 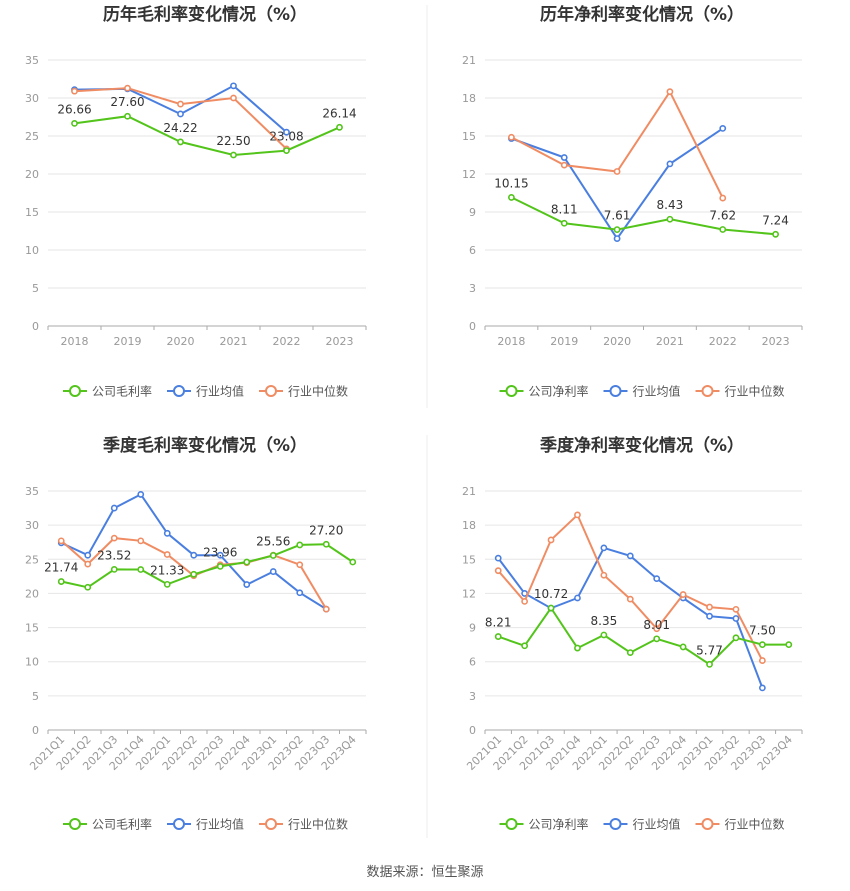 I want to click on x-tick-label: 2023, so click(x=776, y=341).